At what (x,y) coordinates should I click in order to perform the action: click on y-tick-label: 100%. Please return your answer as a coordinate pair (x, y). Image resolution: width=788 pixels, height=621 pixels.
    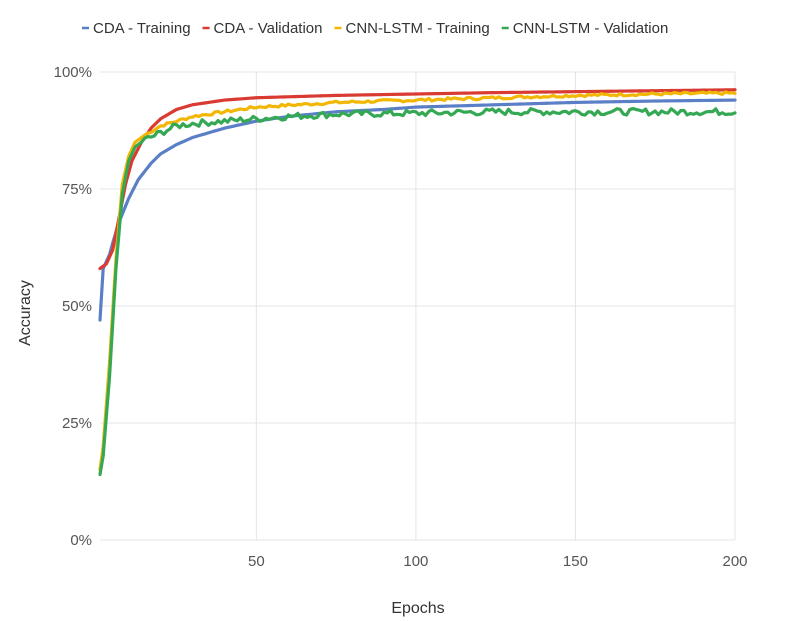
    Looking at the image, I should click on (73, 72).